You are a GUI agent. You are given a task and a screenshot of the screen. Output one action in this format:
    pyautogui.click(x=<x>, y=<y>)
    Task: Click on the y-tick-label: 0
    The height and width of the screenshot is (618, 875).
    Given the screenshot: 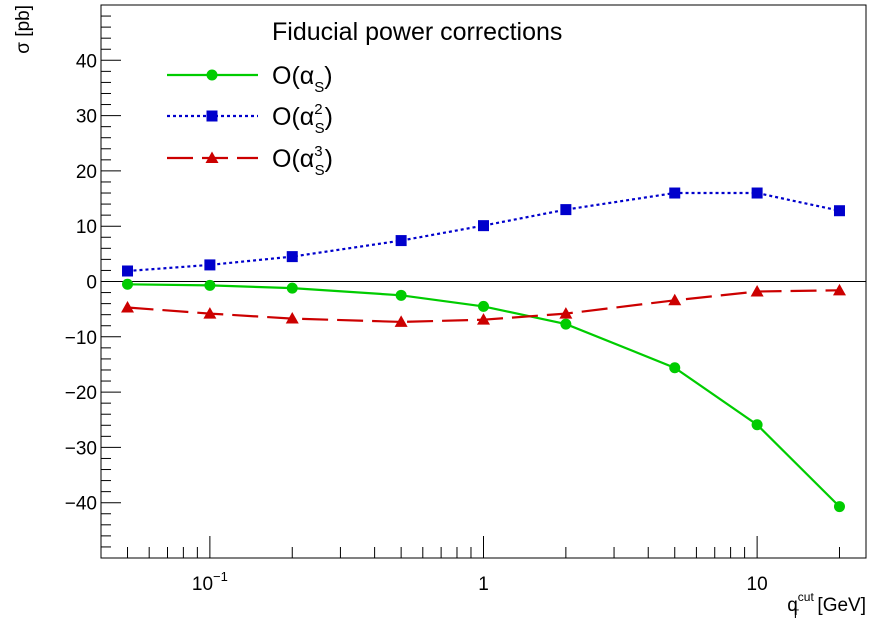 What is the action you would take?
    pyautogui.click(x=91, y=283)
    